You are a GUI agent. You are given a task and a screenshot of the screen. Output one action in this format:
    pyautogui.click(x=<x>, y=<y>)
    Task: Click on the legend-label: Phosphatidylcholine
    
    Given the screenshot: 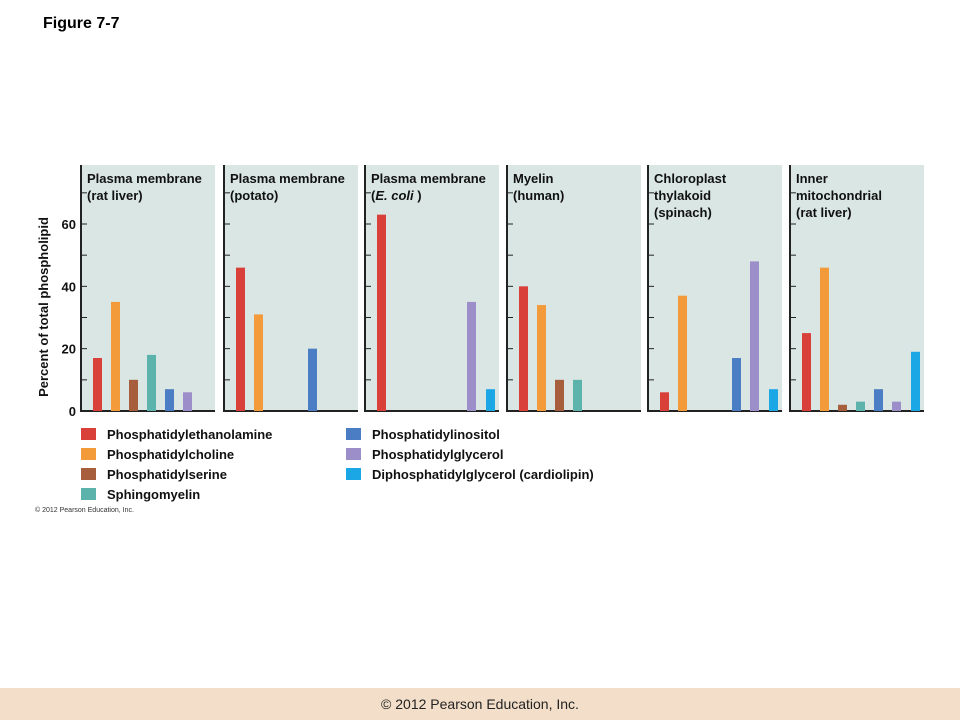 What is the action you would take?
    pyautogui.click(x=171, y=454)
    